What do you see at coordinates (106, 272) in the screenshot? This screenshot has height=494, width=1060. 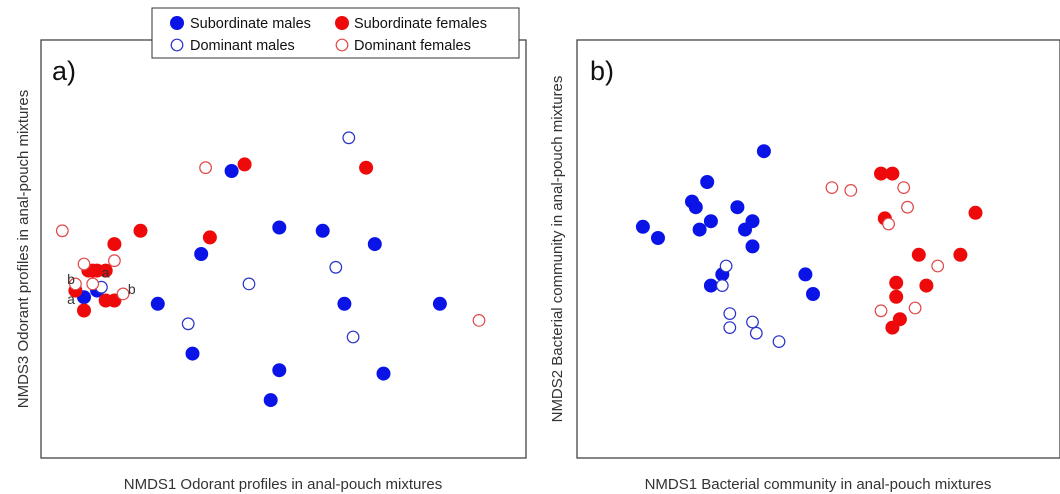 I see `annotation-a-1: a` at bounding box center [106, 272].